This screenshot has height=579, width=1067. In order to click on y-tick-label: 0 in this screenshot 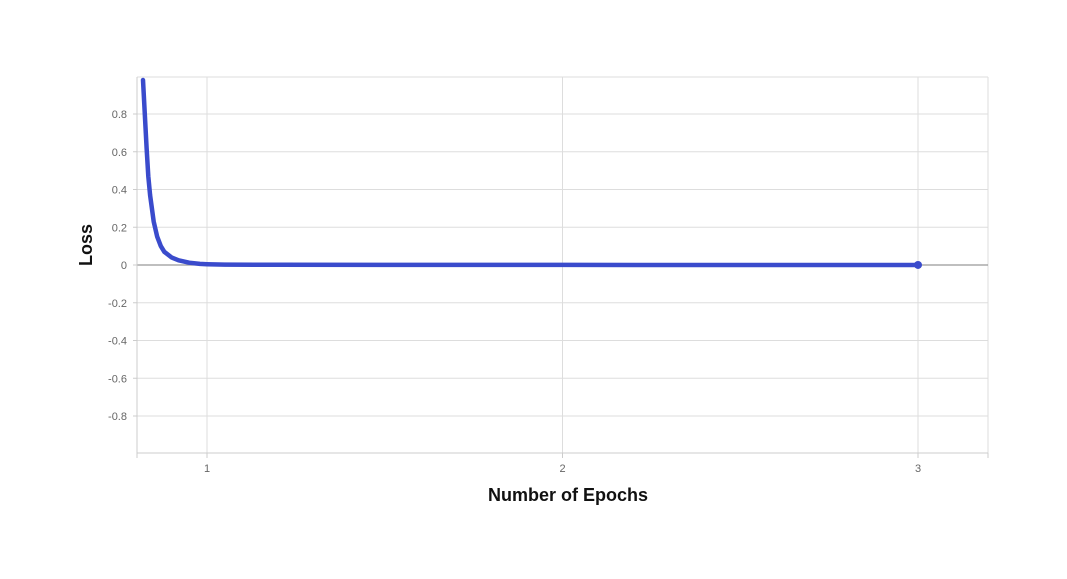, I will do `click(124, 266)`.